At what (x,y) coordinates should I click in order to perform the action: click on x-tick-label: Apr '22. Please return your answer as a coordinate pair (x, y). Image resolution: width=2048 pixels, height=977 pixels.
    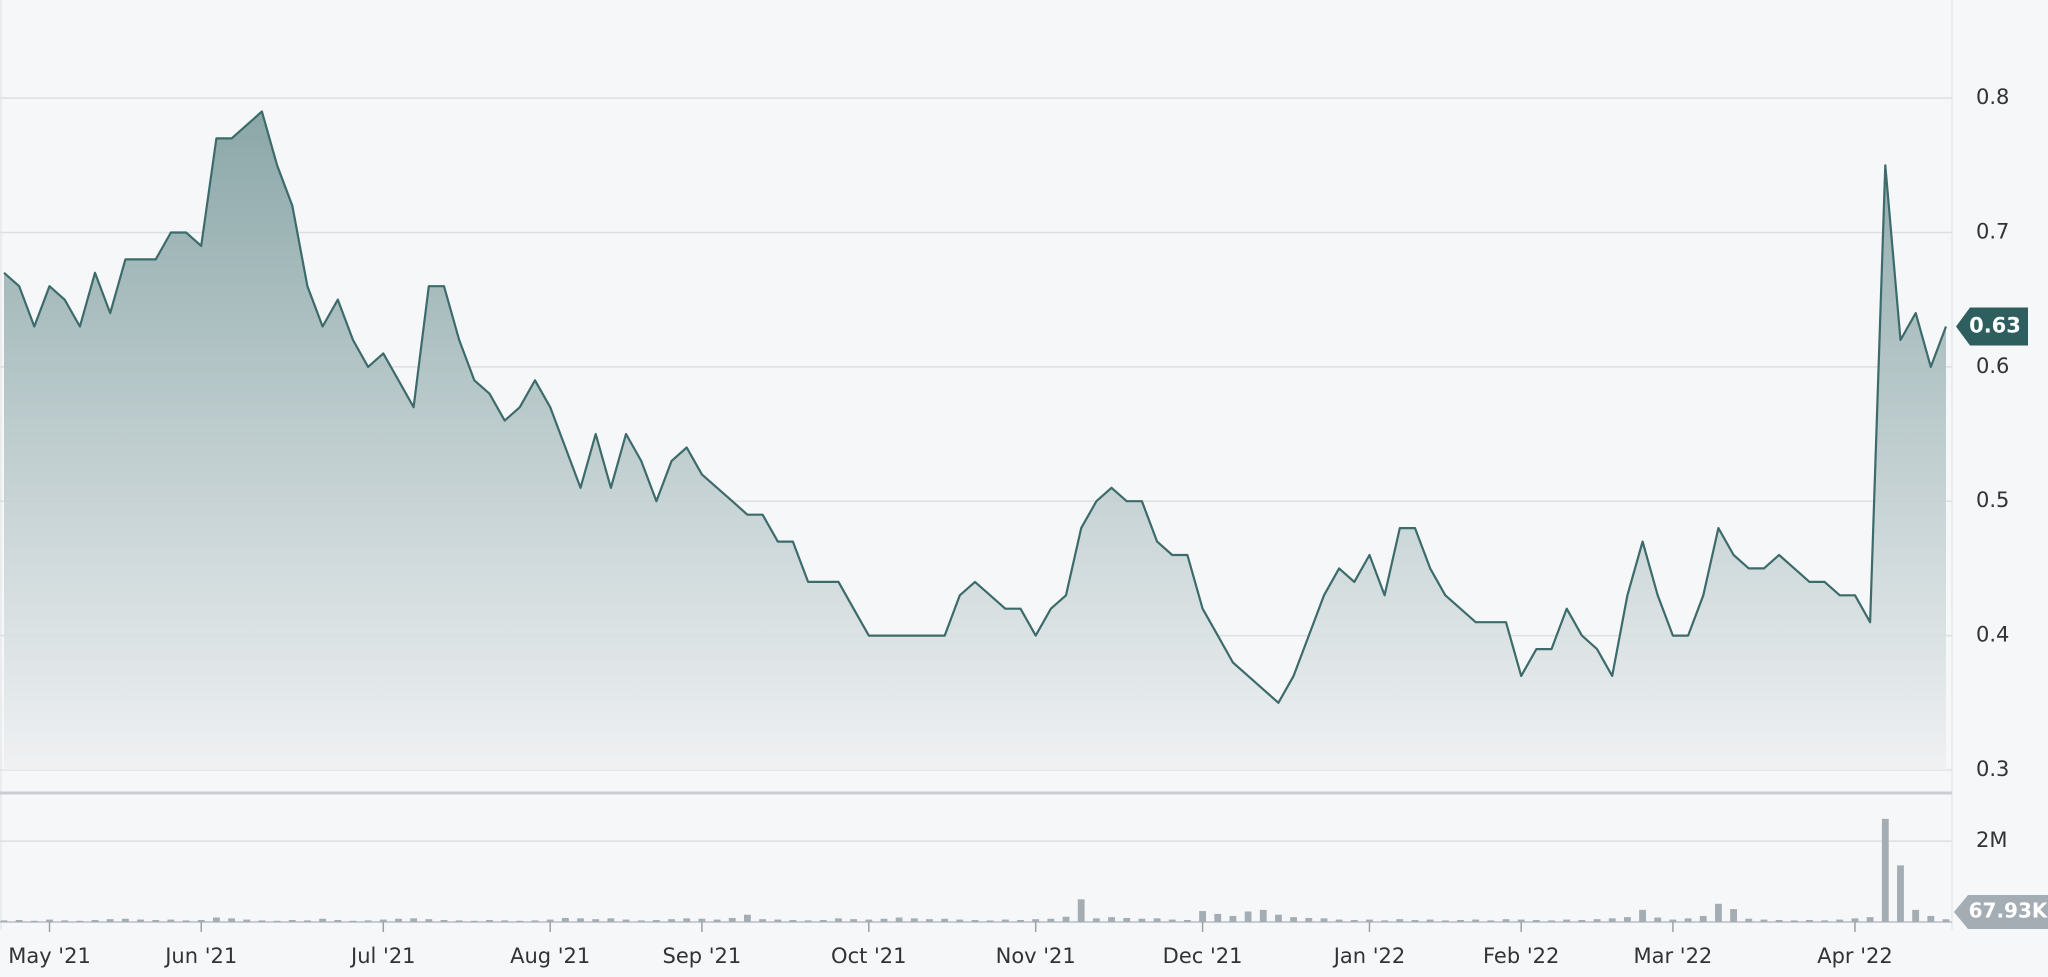
    Looking at the image, I should click on (1855, 956).